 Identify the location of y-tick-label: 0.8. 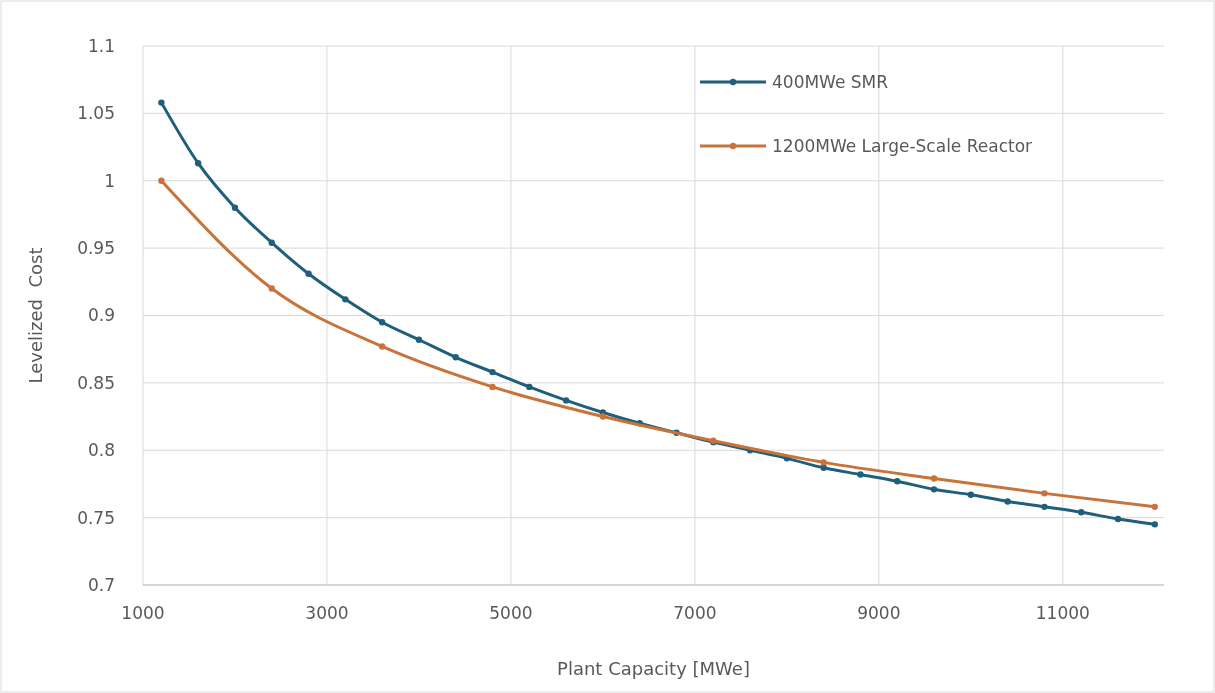
(101, 450).